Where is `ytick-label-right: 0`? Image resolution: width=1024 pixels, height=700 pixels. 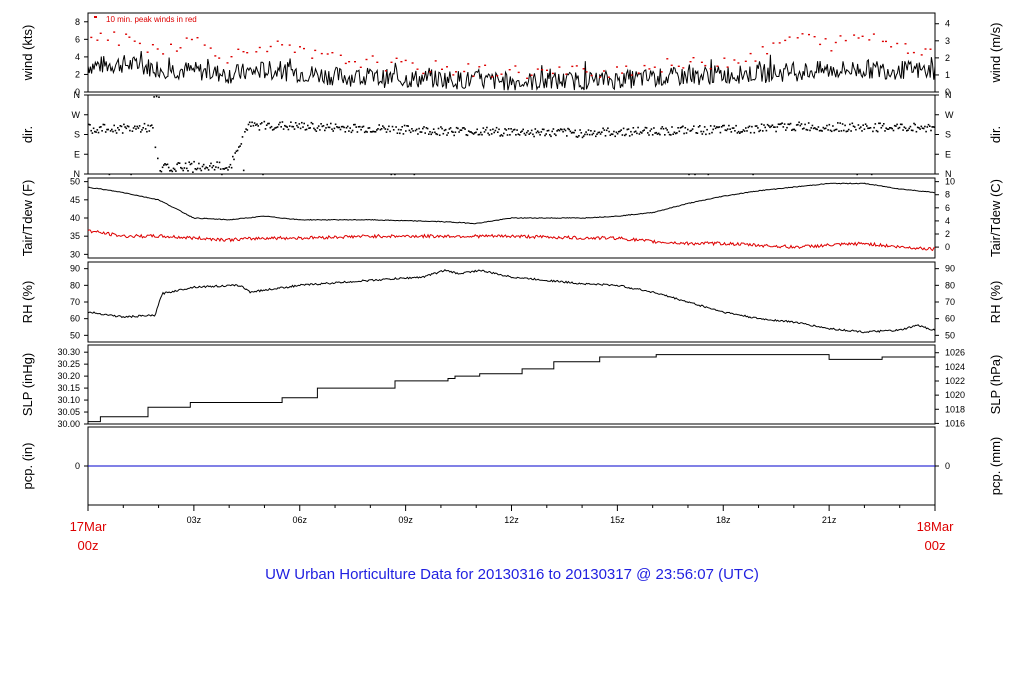
ytick-label-right: 0 is located at coordinates (947, 247).